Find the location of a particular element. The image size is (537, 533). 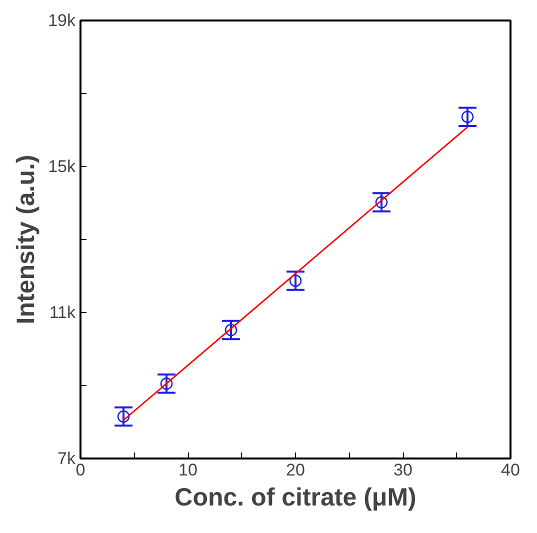

y-tick-label: 15k is located at coordinates (62, 166).